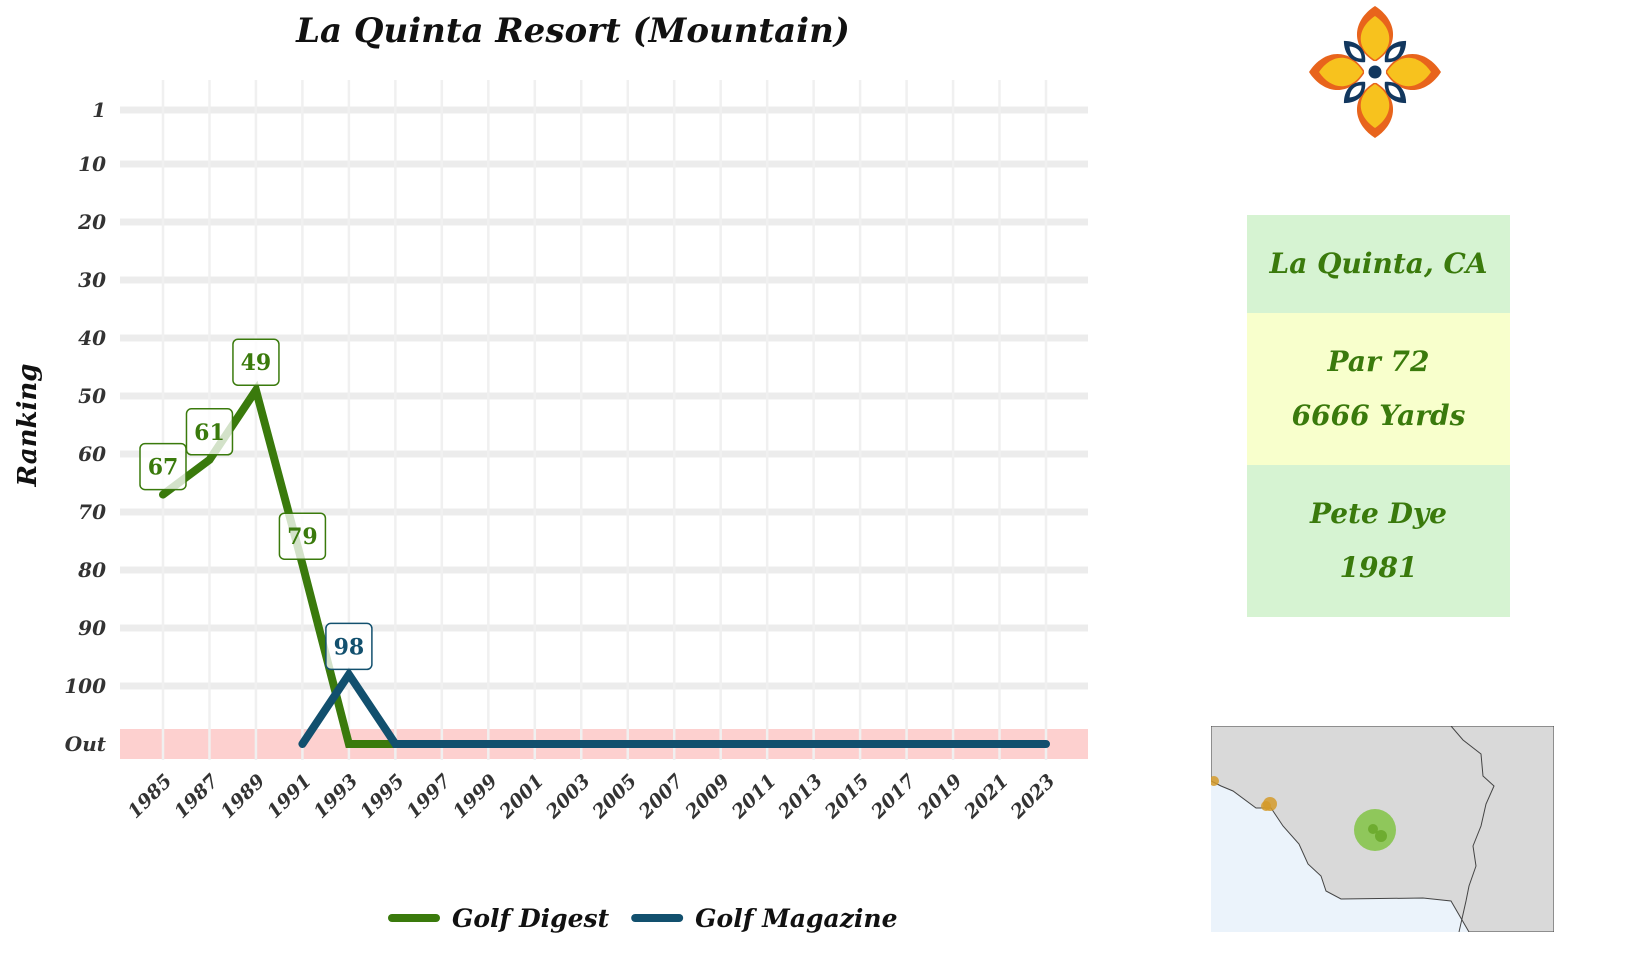 This screenshot has width=1632, height=960. I want to click on x-tick-label: 1997, so click(428, 796).